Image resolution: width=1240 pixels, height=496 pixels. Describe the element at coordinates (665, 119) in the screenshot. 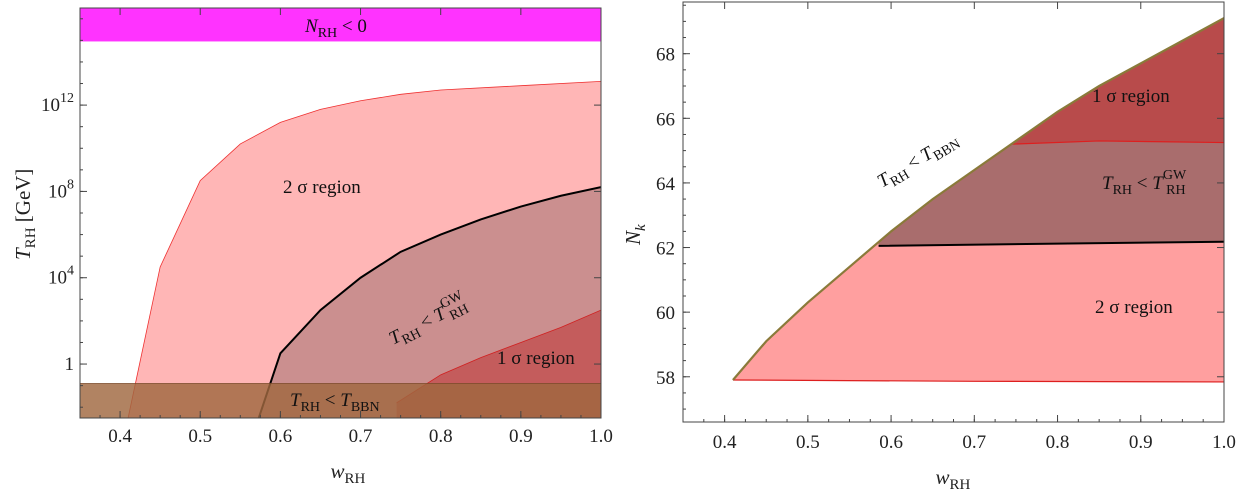

I see `y-tick-label: 66` at that location.